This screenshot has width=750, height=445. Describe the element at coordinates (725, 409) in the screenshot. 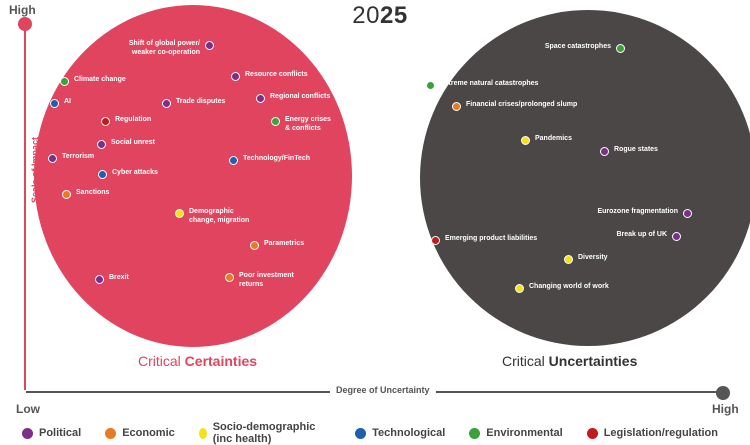

I see `x-axis-high-label: High` at that location.